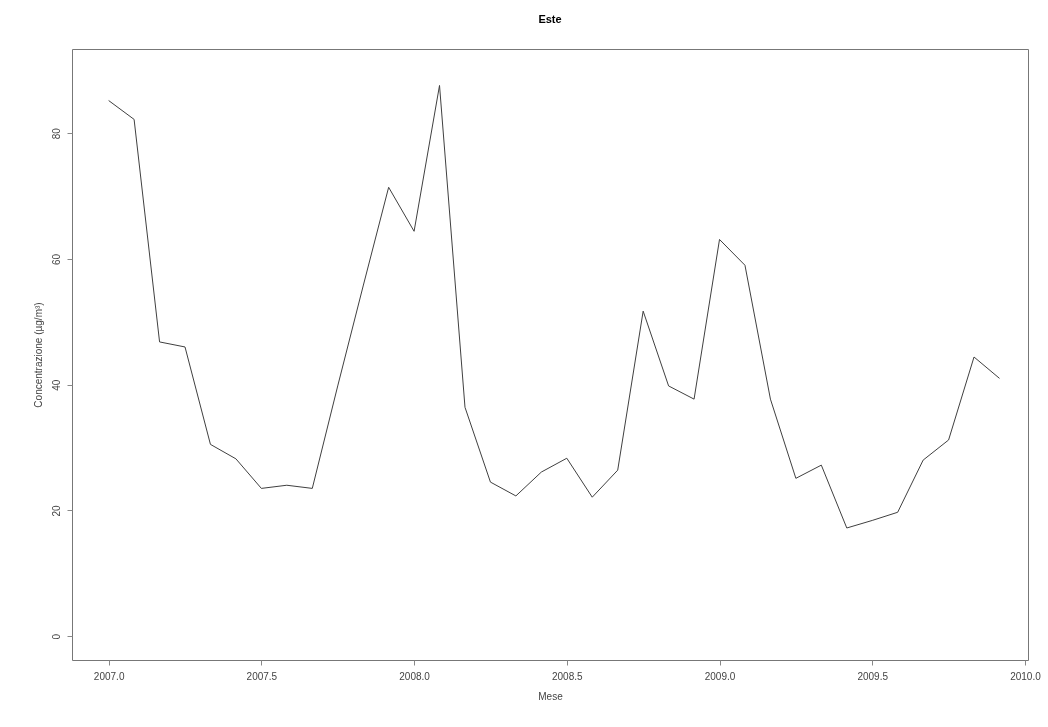 This screenshot has height=727, width=1048. I want to click on y-tick-label: 80, so click(56, 133).